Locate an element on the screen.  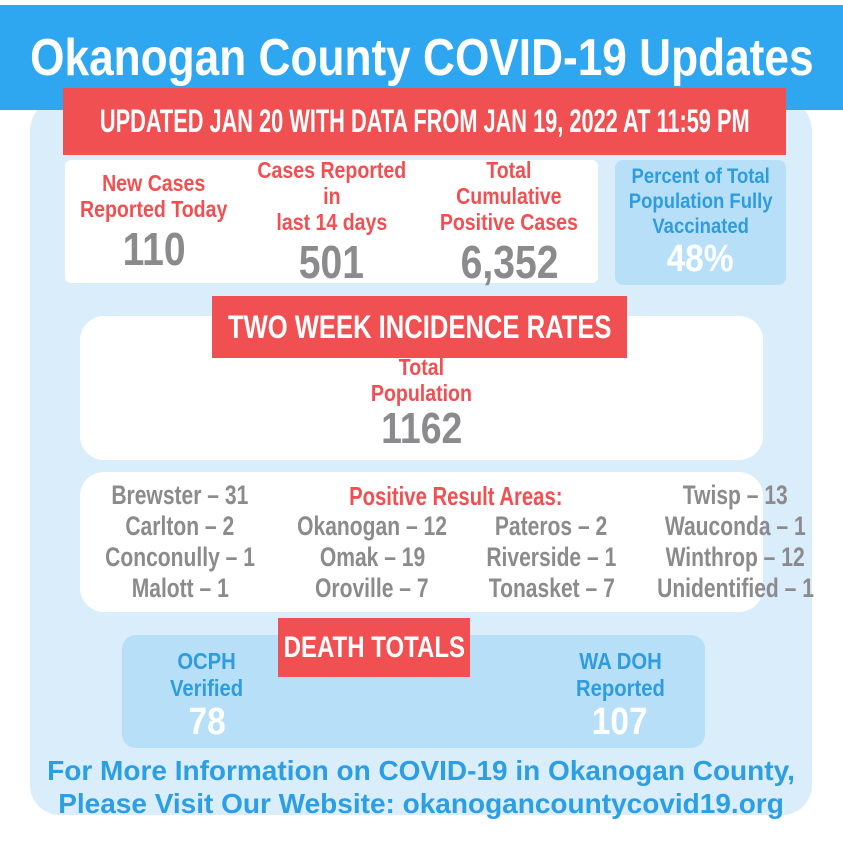
death-wadoh-value: 107 is located at coordinates (620, 721).